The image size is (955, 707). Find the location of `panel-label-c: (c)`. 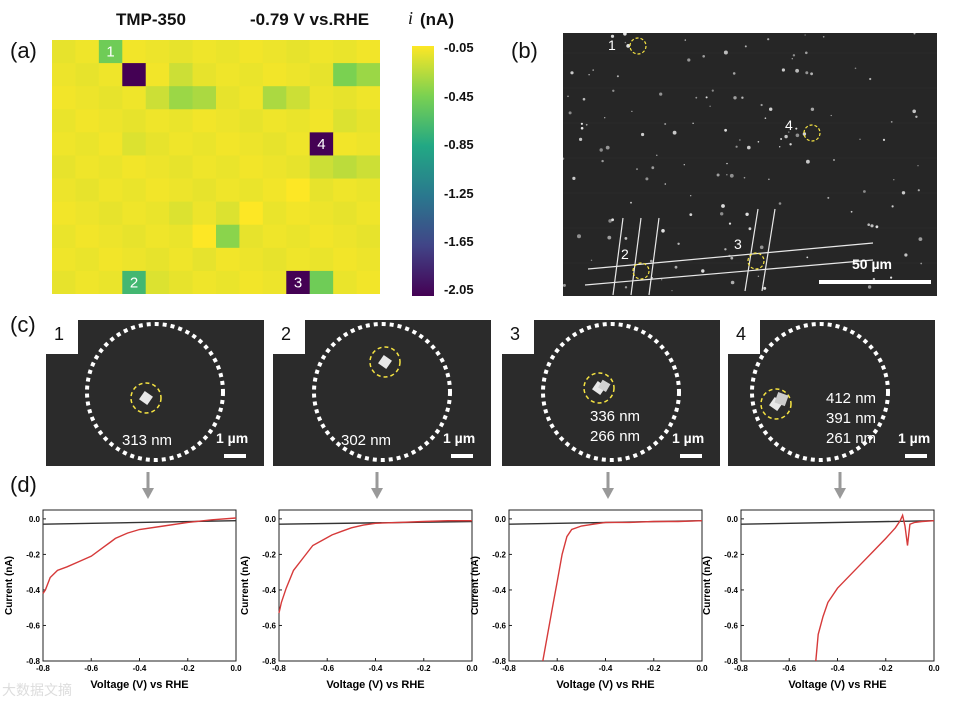

panel-label-c: (c) is located at coordinates (23, 324).